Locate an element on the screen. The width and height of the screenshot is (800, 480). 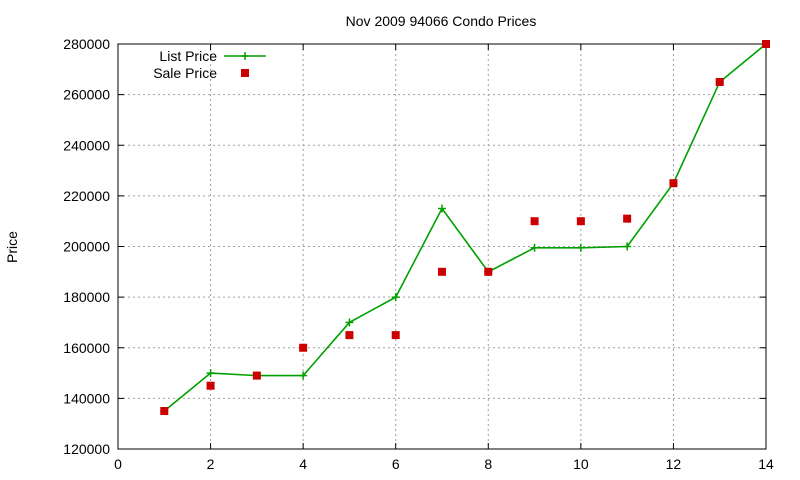
y-tick-label: 120000 is located at coordinates (86, 449).